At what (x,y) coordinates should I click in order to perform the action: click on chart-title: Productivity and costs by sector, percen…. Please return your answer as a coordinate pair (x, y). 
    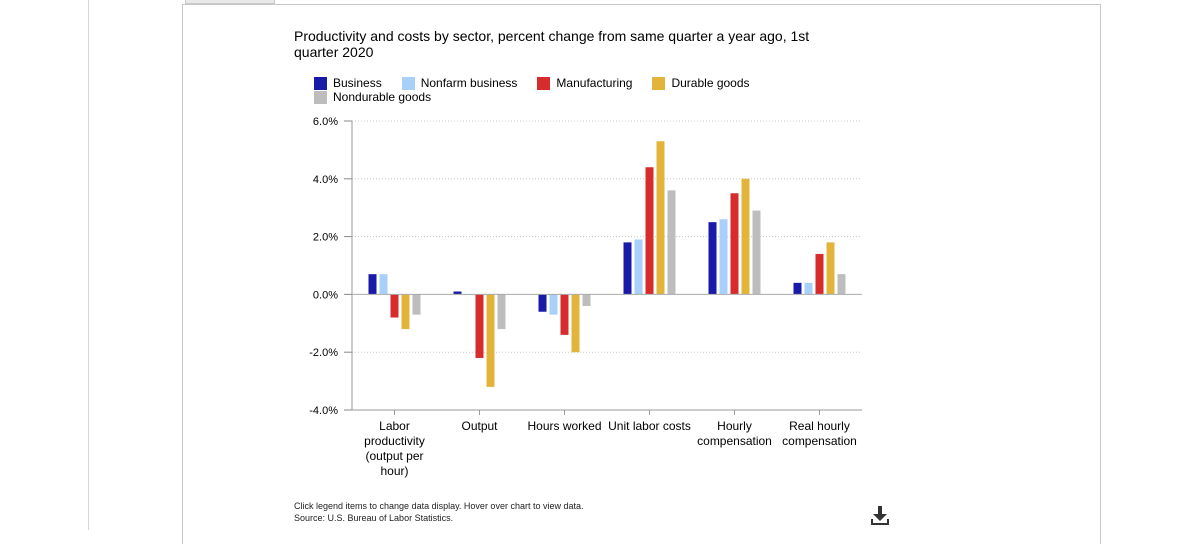
    Looking at the image, I should click on (552, 44).